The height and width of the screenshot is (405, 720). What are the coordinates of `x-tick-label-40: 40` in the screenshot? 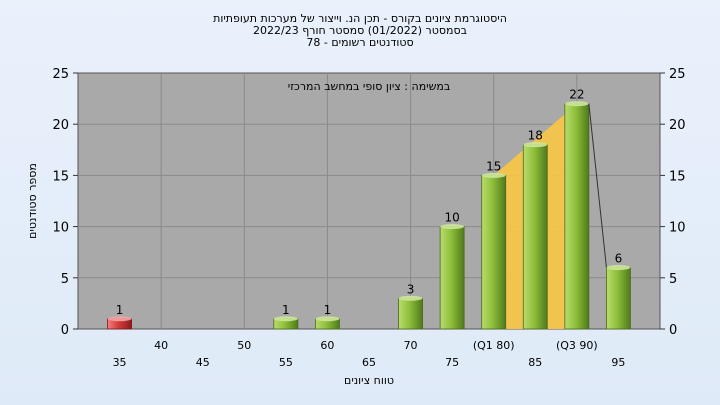 It's located at (161, 345).